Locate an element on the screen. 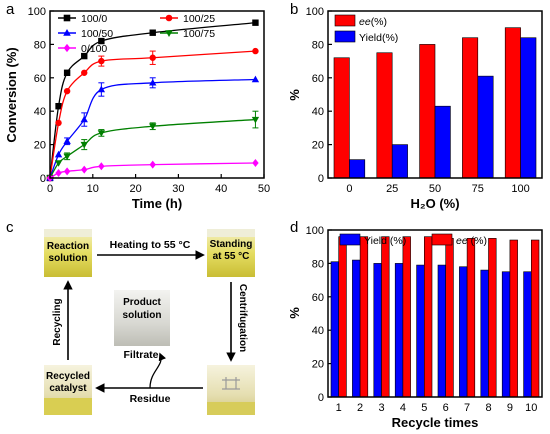 The width and height of the screenshot is (550, 434). chart-d-xtick-label: 2 is located at coordinates (360, 408).